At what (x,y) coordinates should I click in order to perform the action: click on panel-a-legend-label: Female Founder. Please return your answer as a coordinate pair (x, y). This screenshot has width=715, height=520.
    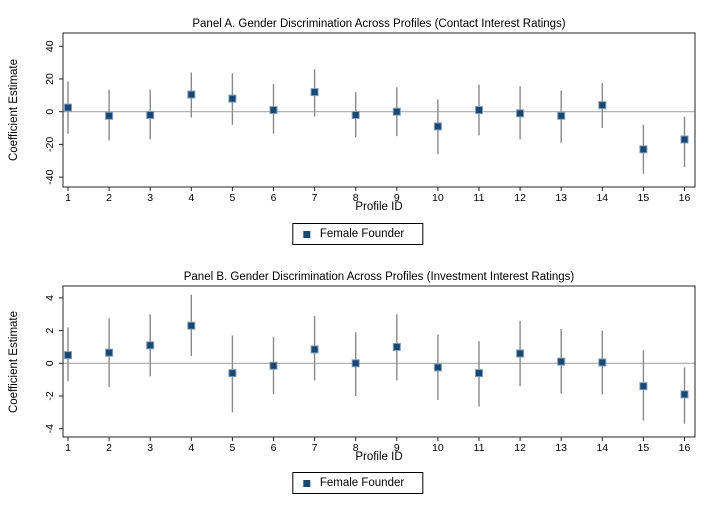
    Looking at the image, I should click on (362, 234).